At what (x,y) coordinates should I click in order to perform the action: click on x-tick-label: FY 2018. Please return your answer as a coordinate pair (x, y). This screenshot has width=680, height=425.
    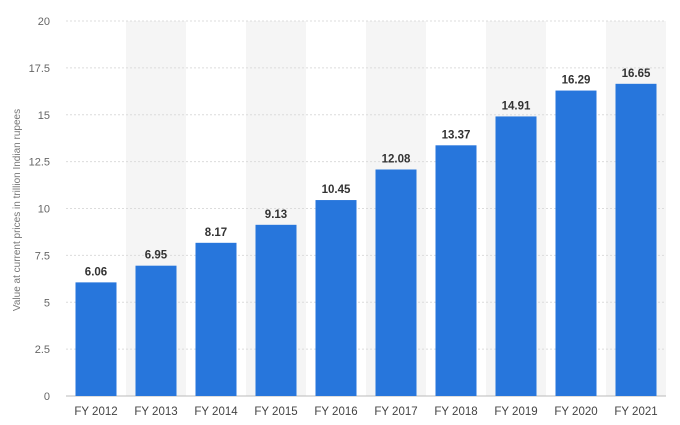
    Looking at the image, I should click on (455, 412).